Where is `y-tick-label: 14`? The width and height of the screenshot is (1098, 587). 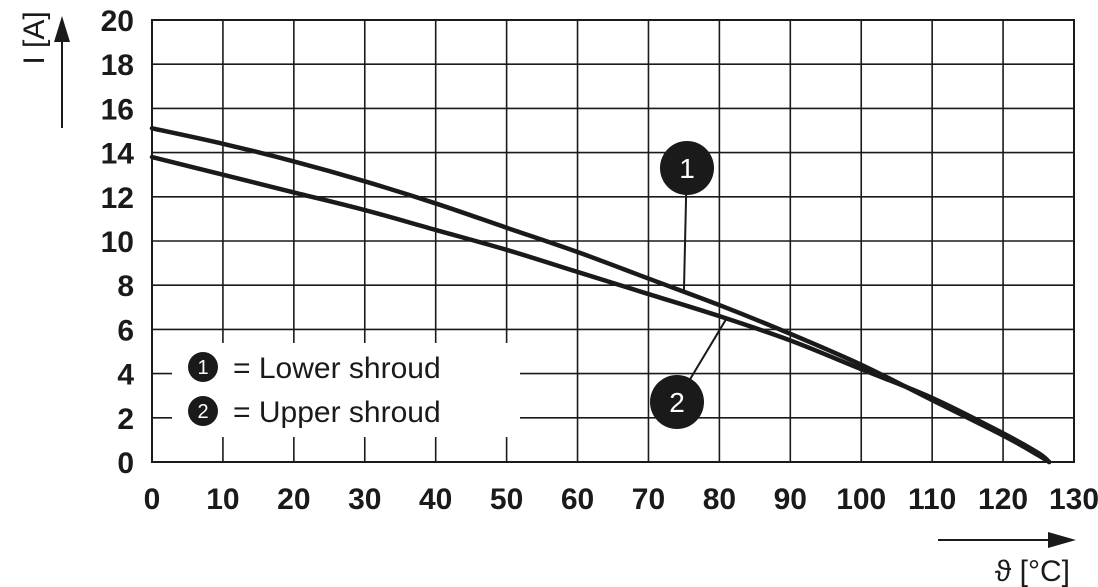
y-tick-label: 14 is located at coordinates (118, 154).